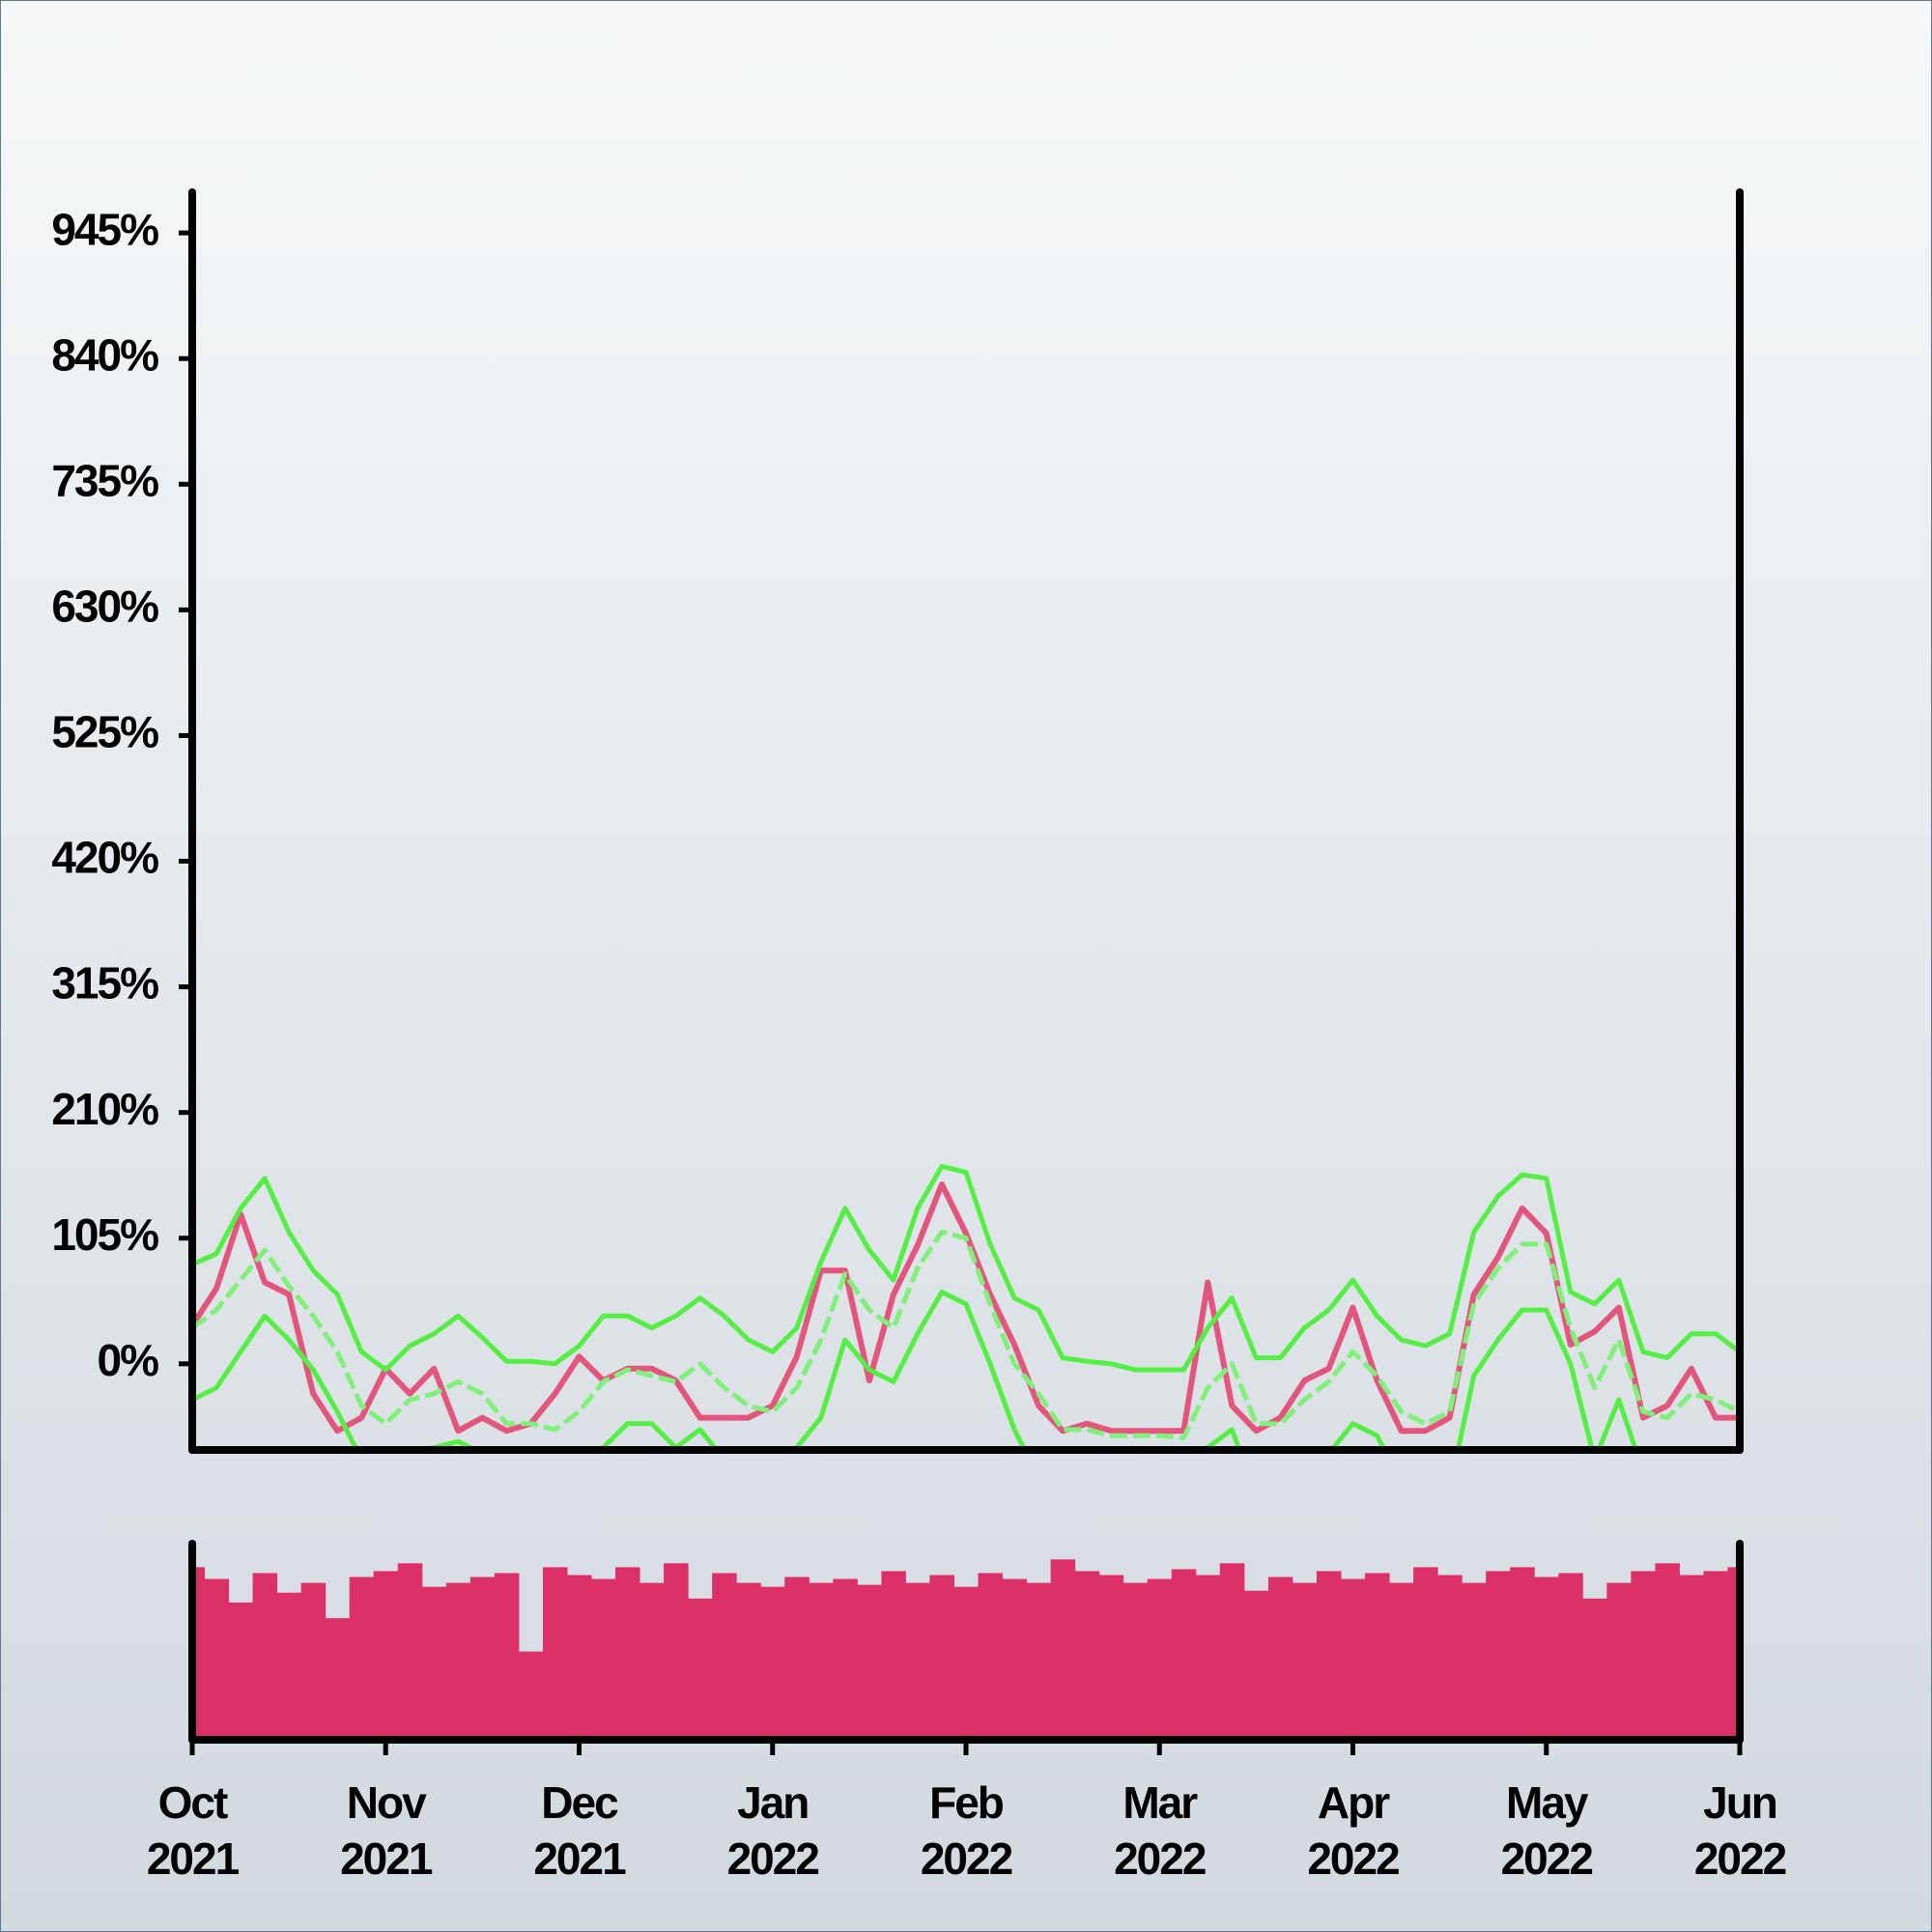 The height and width of the screenshot is (1932, 1932). I want to click on y-tick-label: 210%, so click(104, 1109).